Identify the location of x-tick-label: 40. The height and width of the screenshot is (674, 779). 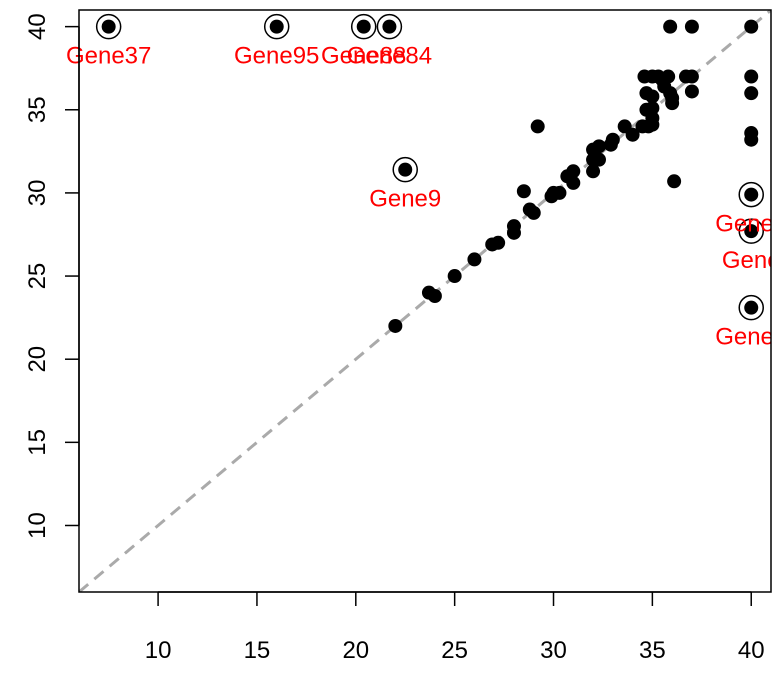
(751, 650).